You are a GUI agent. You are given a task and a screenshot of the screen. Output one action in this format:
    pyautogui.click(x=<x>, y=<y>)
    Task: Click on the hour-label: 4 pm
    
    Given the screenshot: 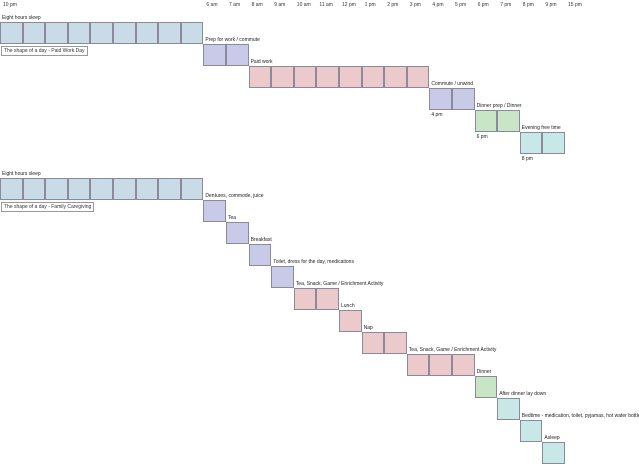 What is the action you would take?
    pyautogui.click(x=438, y=5)
    